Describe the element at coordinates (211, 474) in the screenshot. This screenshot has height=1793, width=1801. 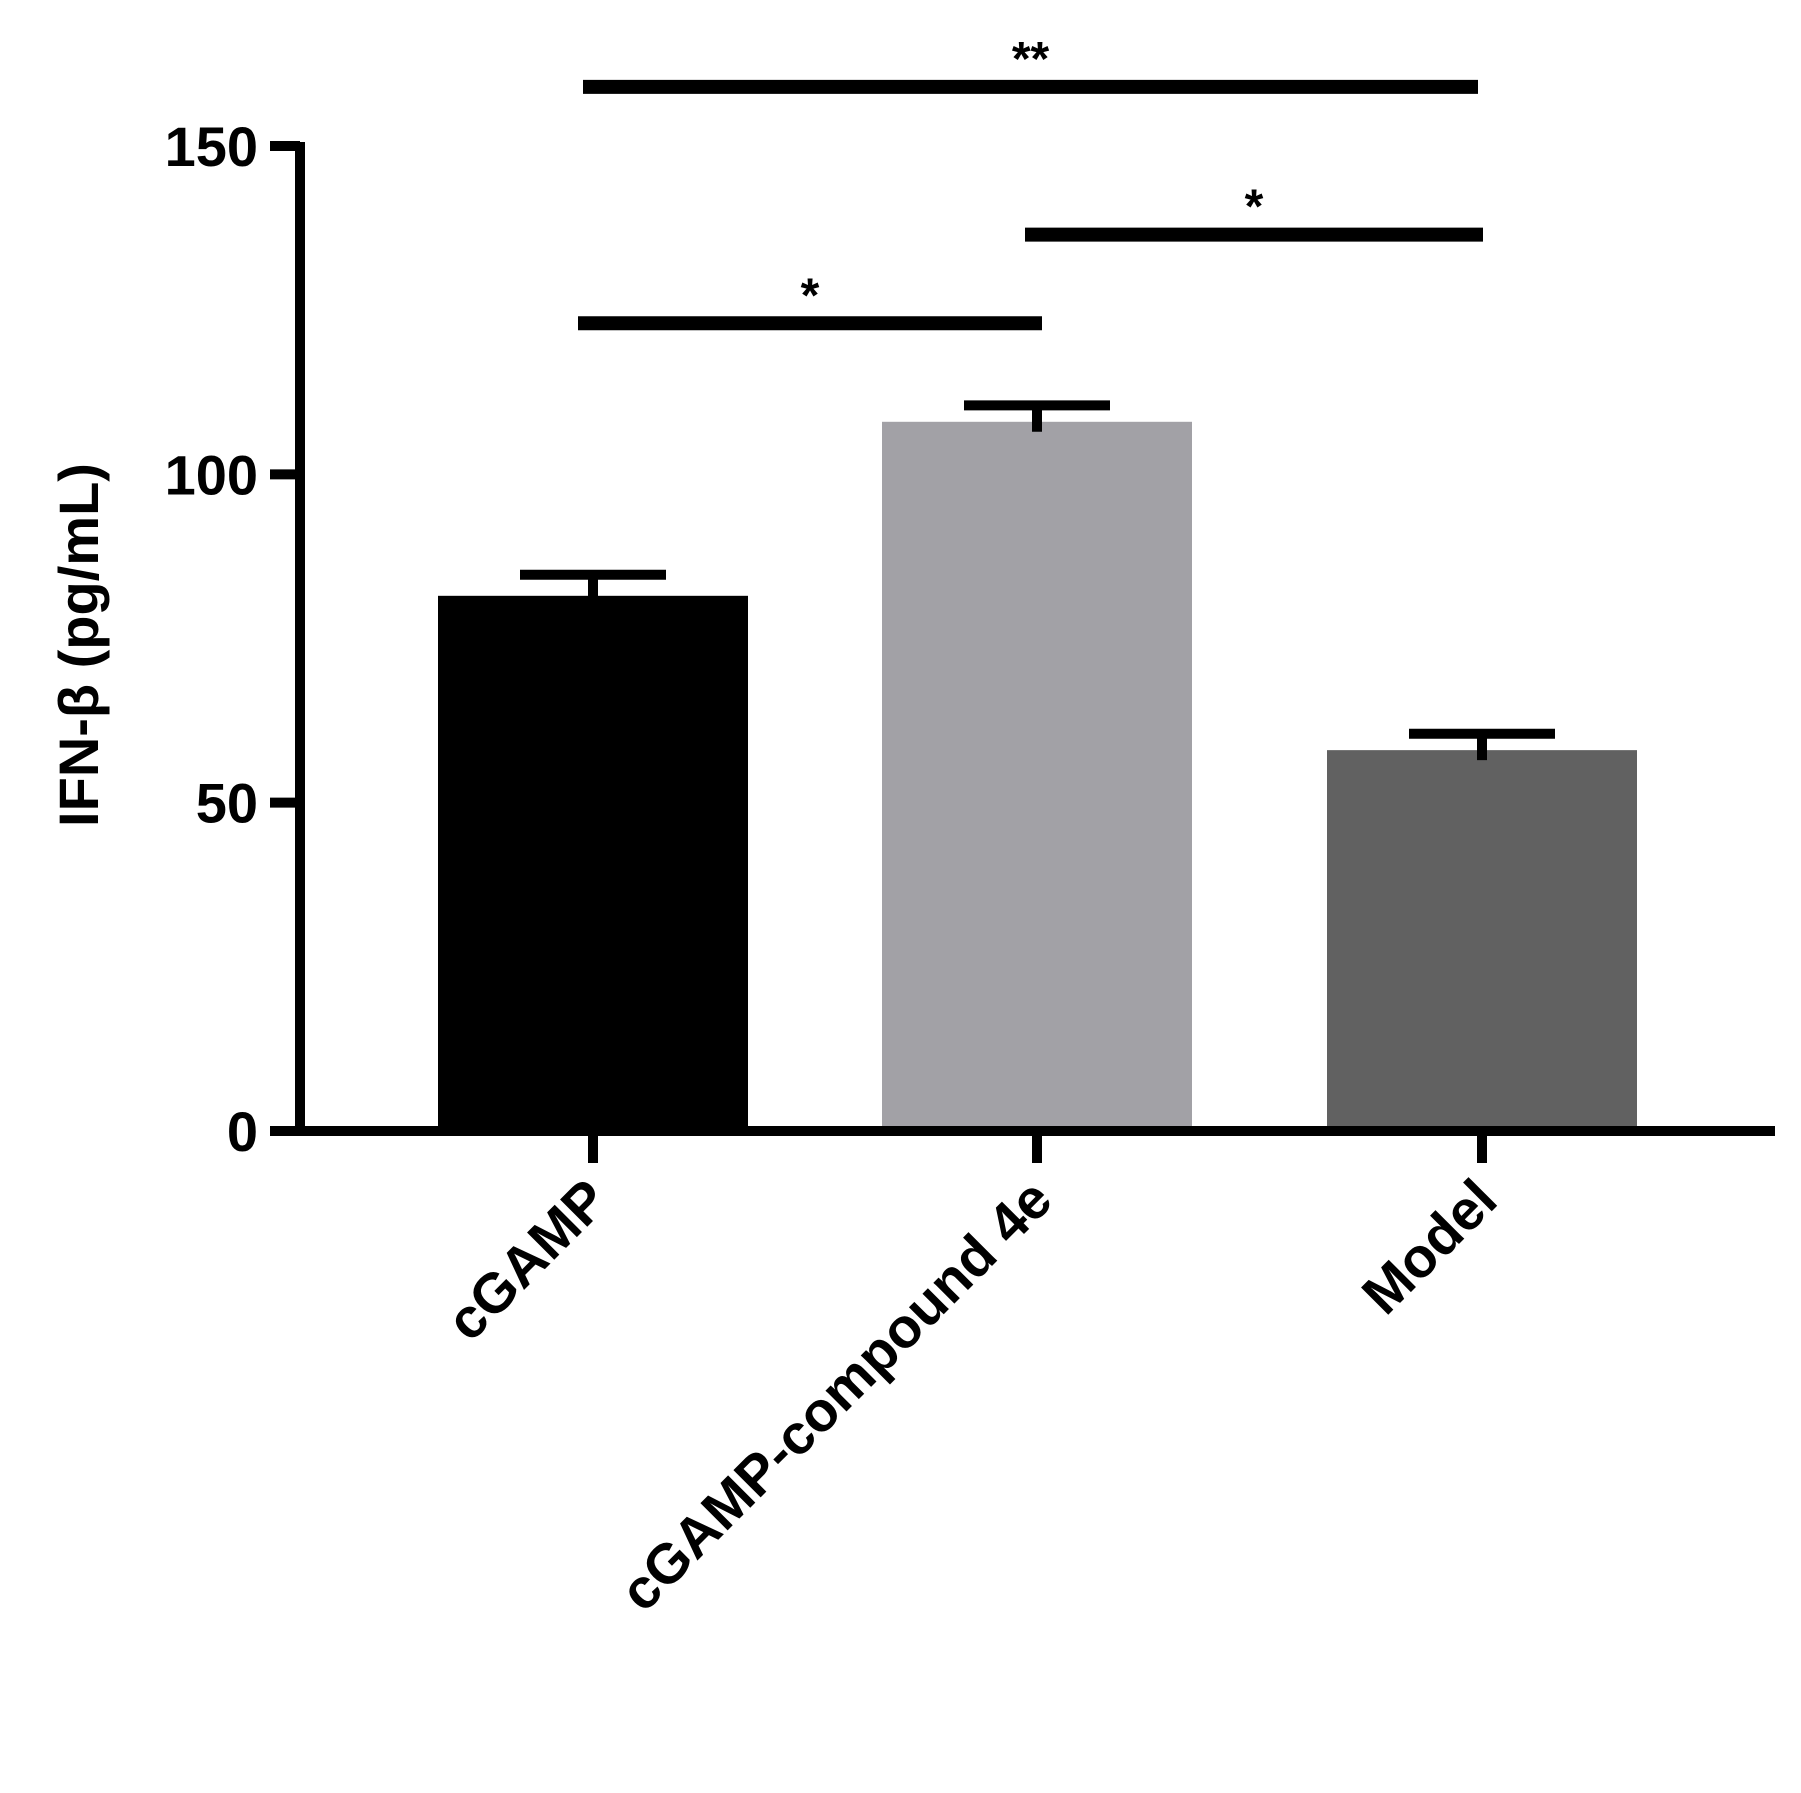
I see `y-tick-label-2: 100` at that location.